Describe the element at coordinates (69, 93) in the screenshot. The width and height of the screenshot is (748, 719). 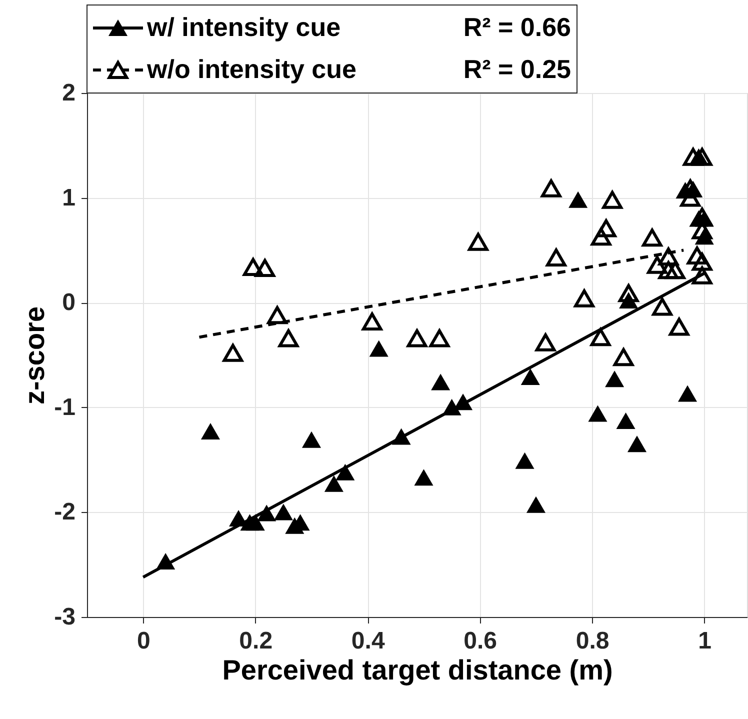
I see `y-tick-label: 2` at that location.